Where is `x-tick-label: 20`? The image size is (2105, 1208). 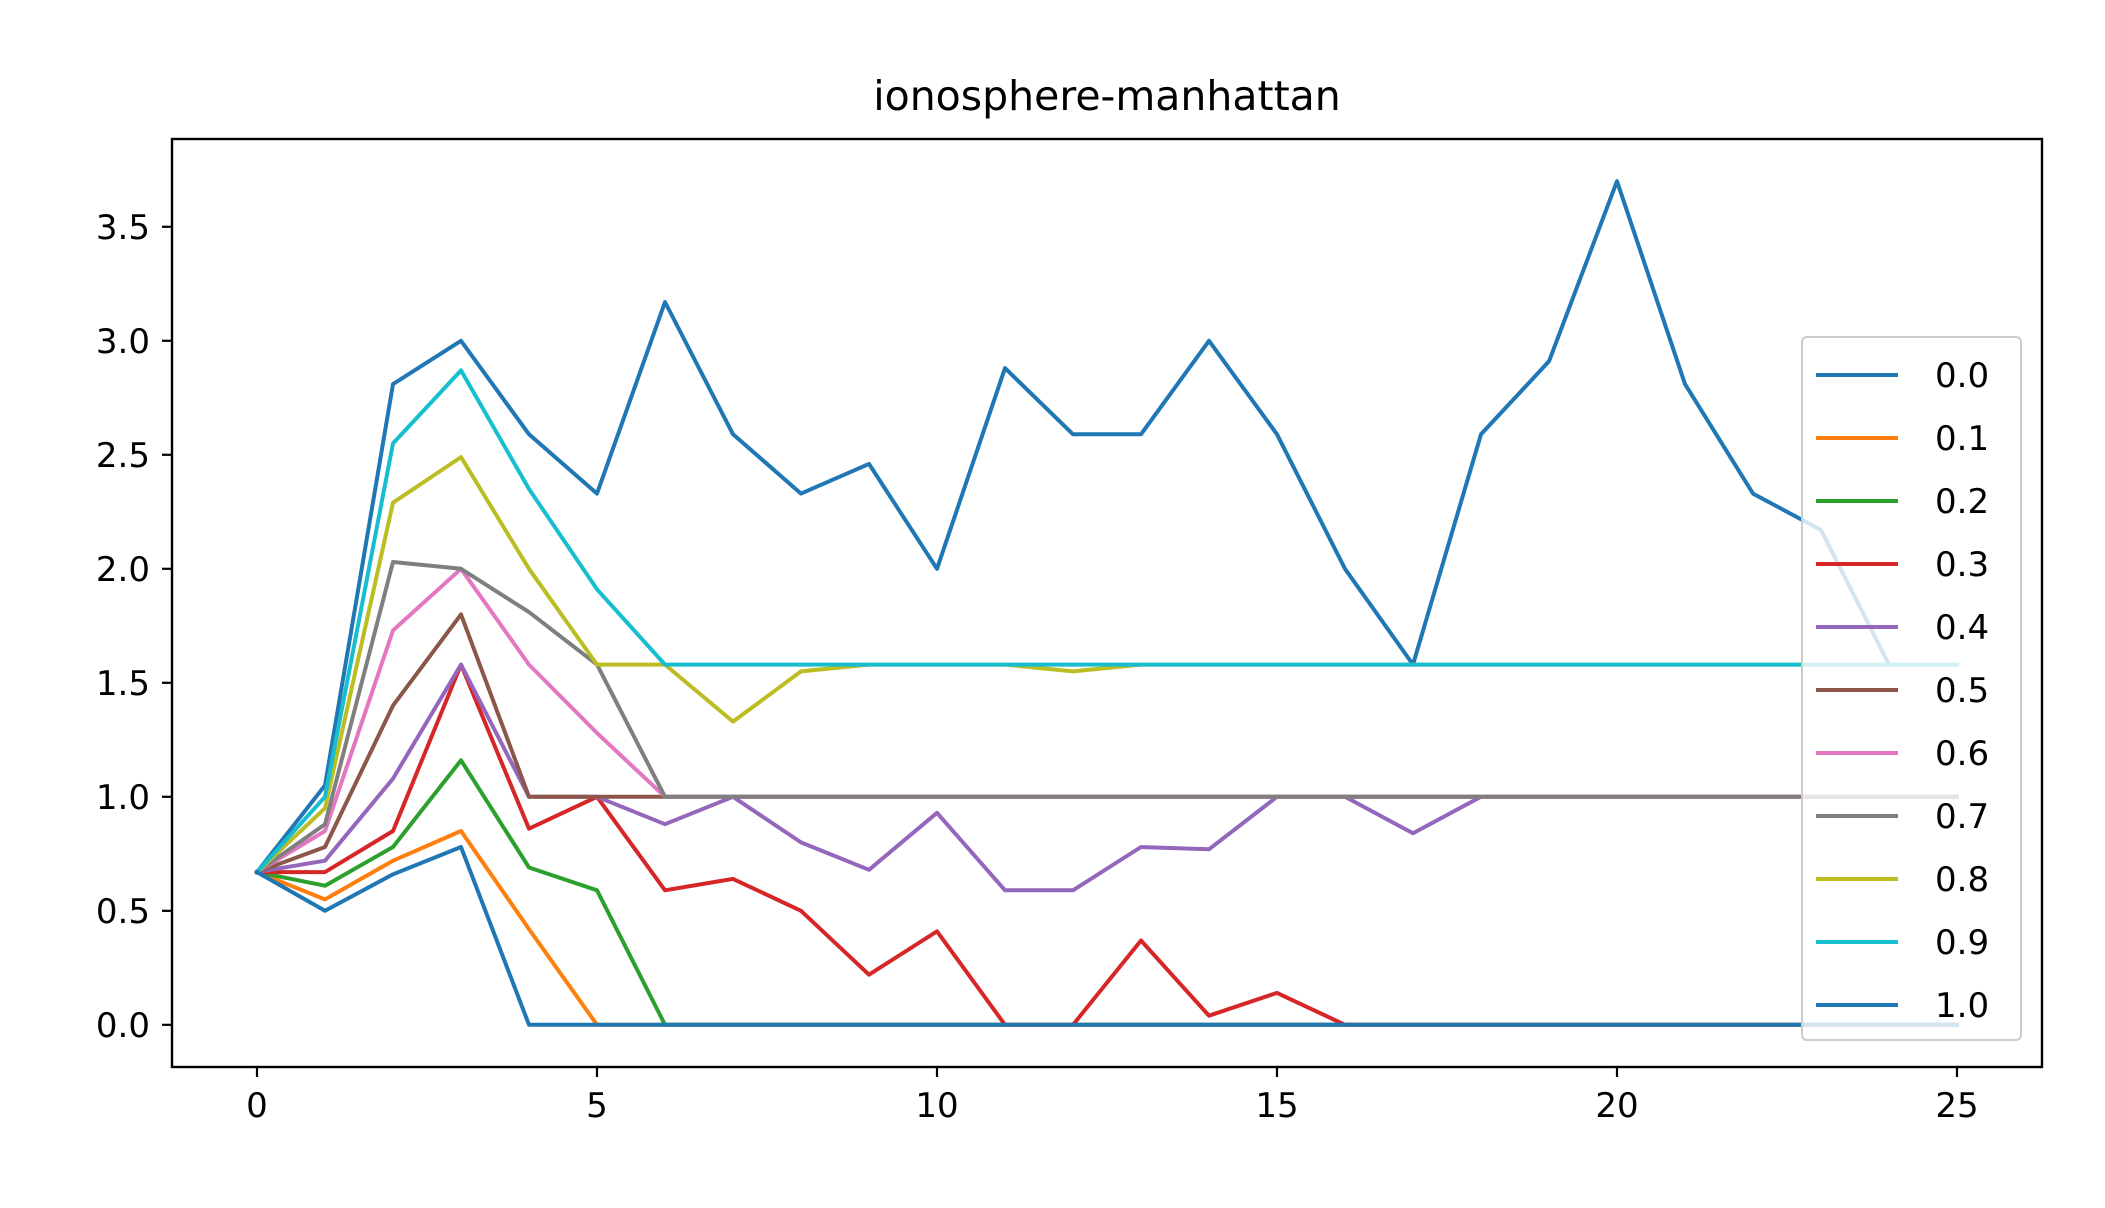
x-tick-label: 20 is located at coordinates (1616, 1106).